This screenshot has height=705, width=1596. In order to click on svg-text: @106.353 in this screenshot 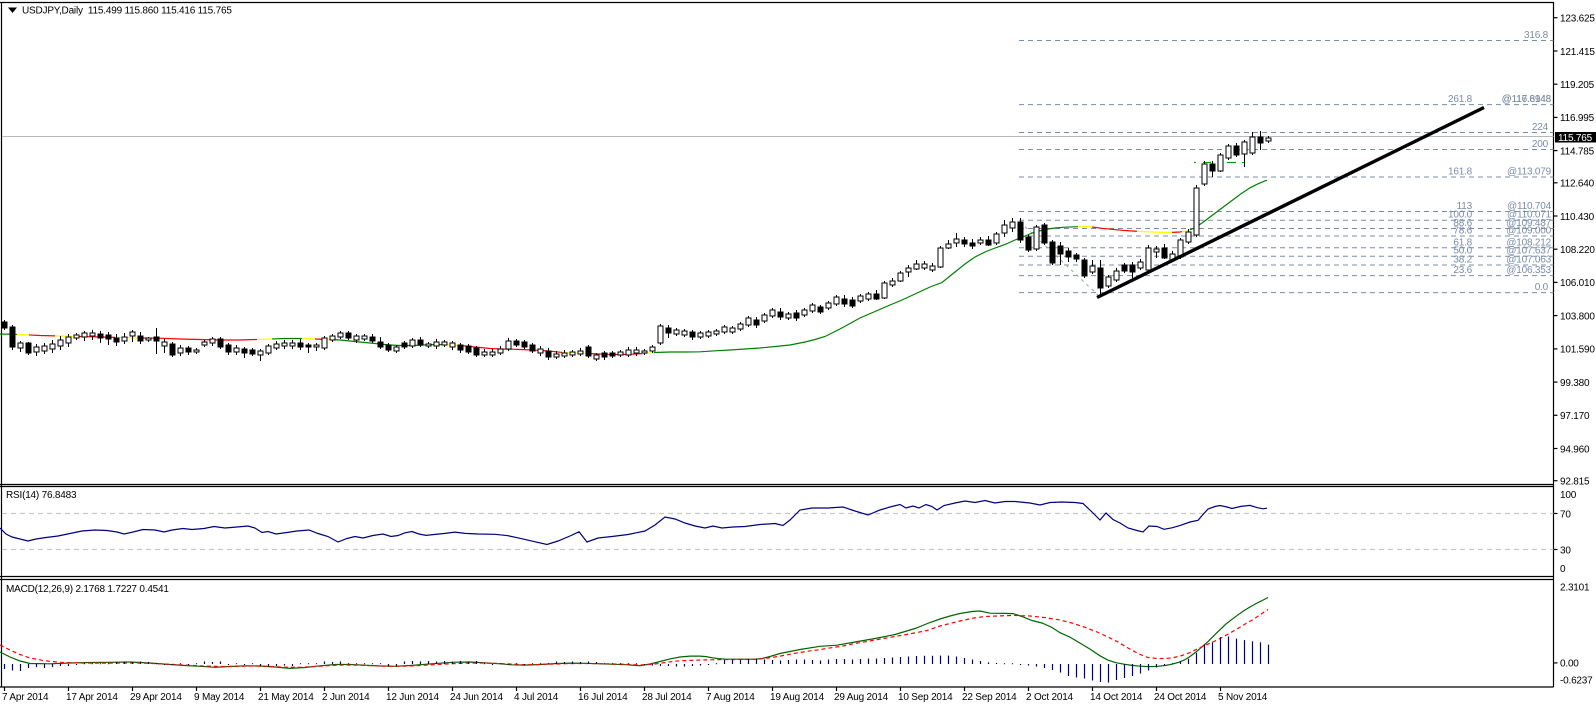, I will do `click(1528, 270)`.